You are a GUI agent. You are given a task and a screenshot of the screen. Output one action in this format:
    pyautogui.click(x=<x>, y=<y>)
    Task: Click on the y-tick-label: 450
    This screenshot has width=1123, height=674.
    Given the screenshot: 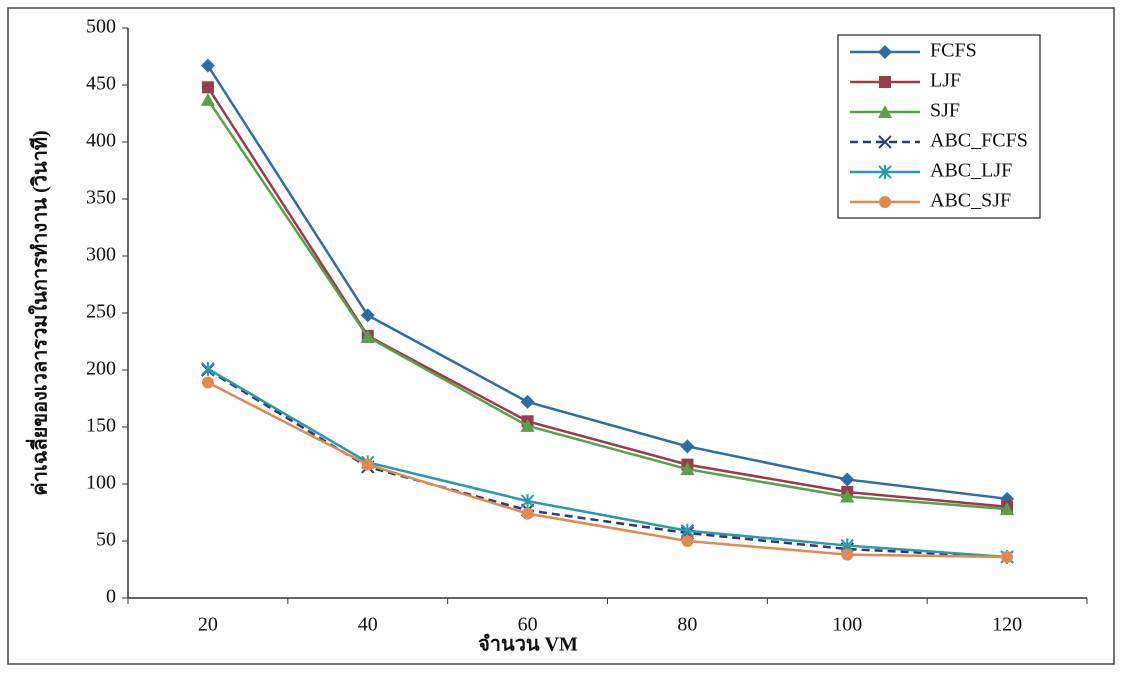 What is the action you would take?
    pyautogui.click(x=101, y=84)
    